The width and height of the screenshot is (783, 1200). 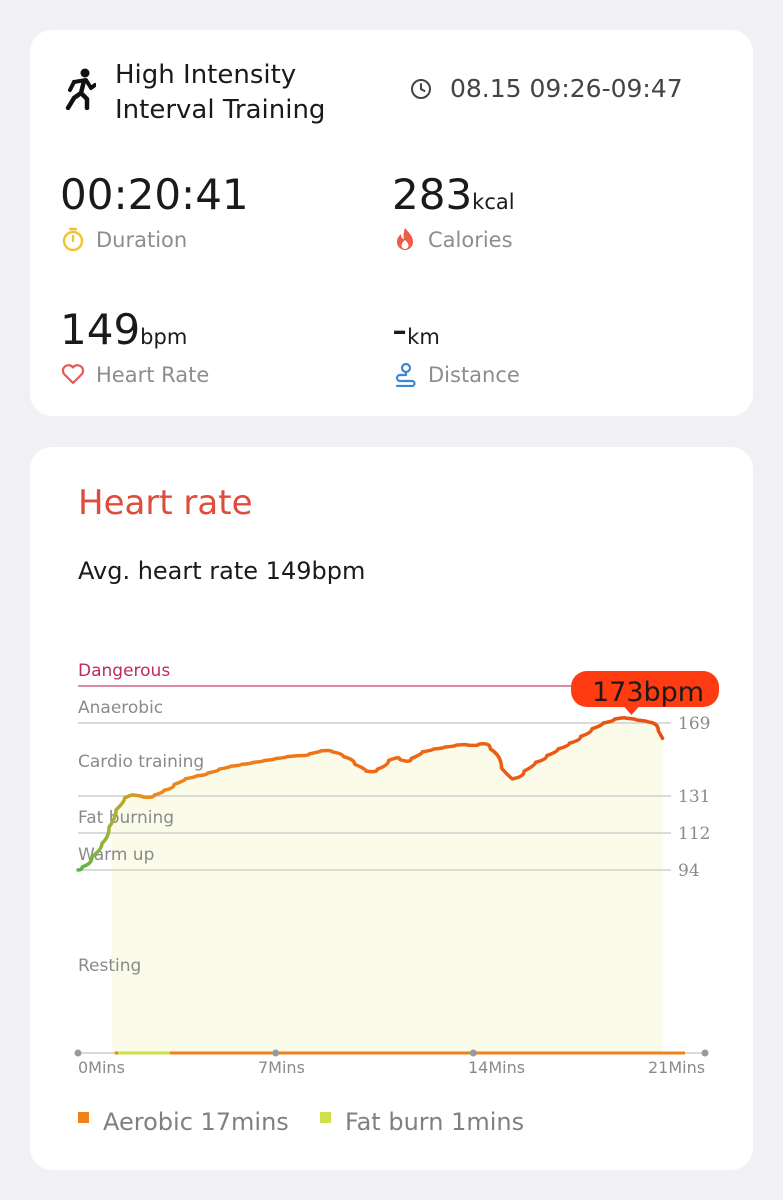 I want to click on legend-item-aerobic: Aerobic 17mins, so click(x=183, y=1122).